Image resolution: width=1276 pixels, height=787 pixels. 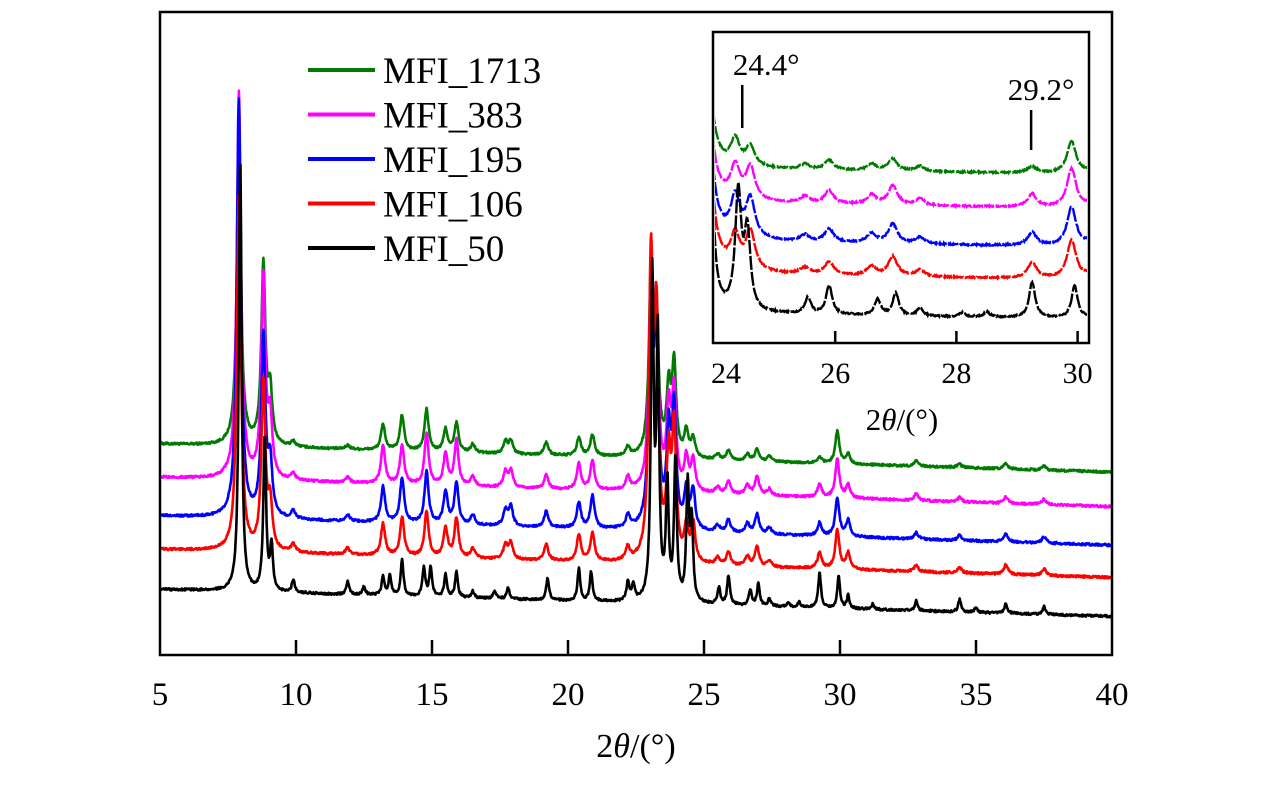 What do you see at coordinates (704, 695) in the screenshot?
I see `x-tick-label: 25` at bounding box center [704, 695].